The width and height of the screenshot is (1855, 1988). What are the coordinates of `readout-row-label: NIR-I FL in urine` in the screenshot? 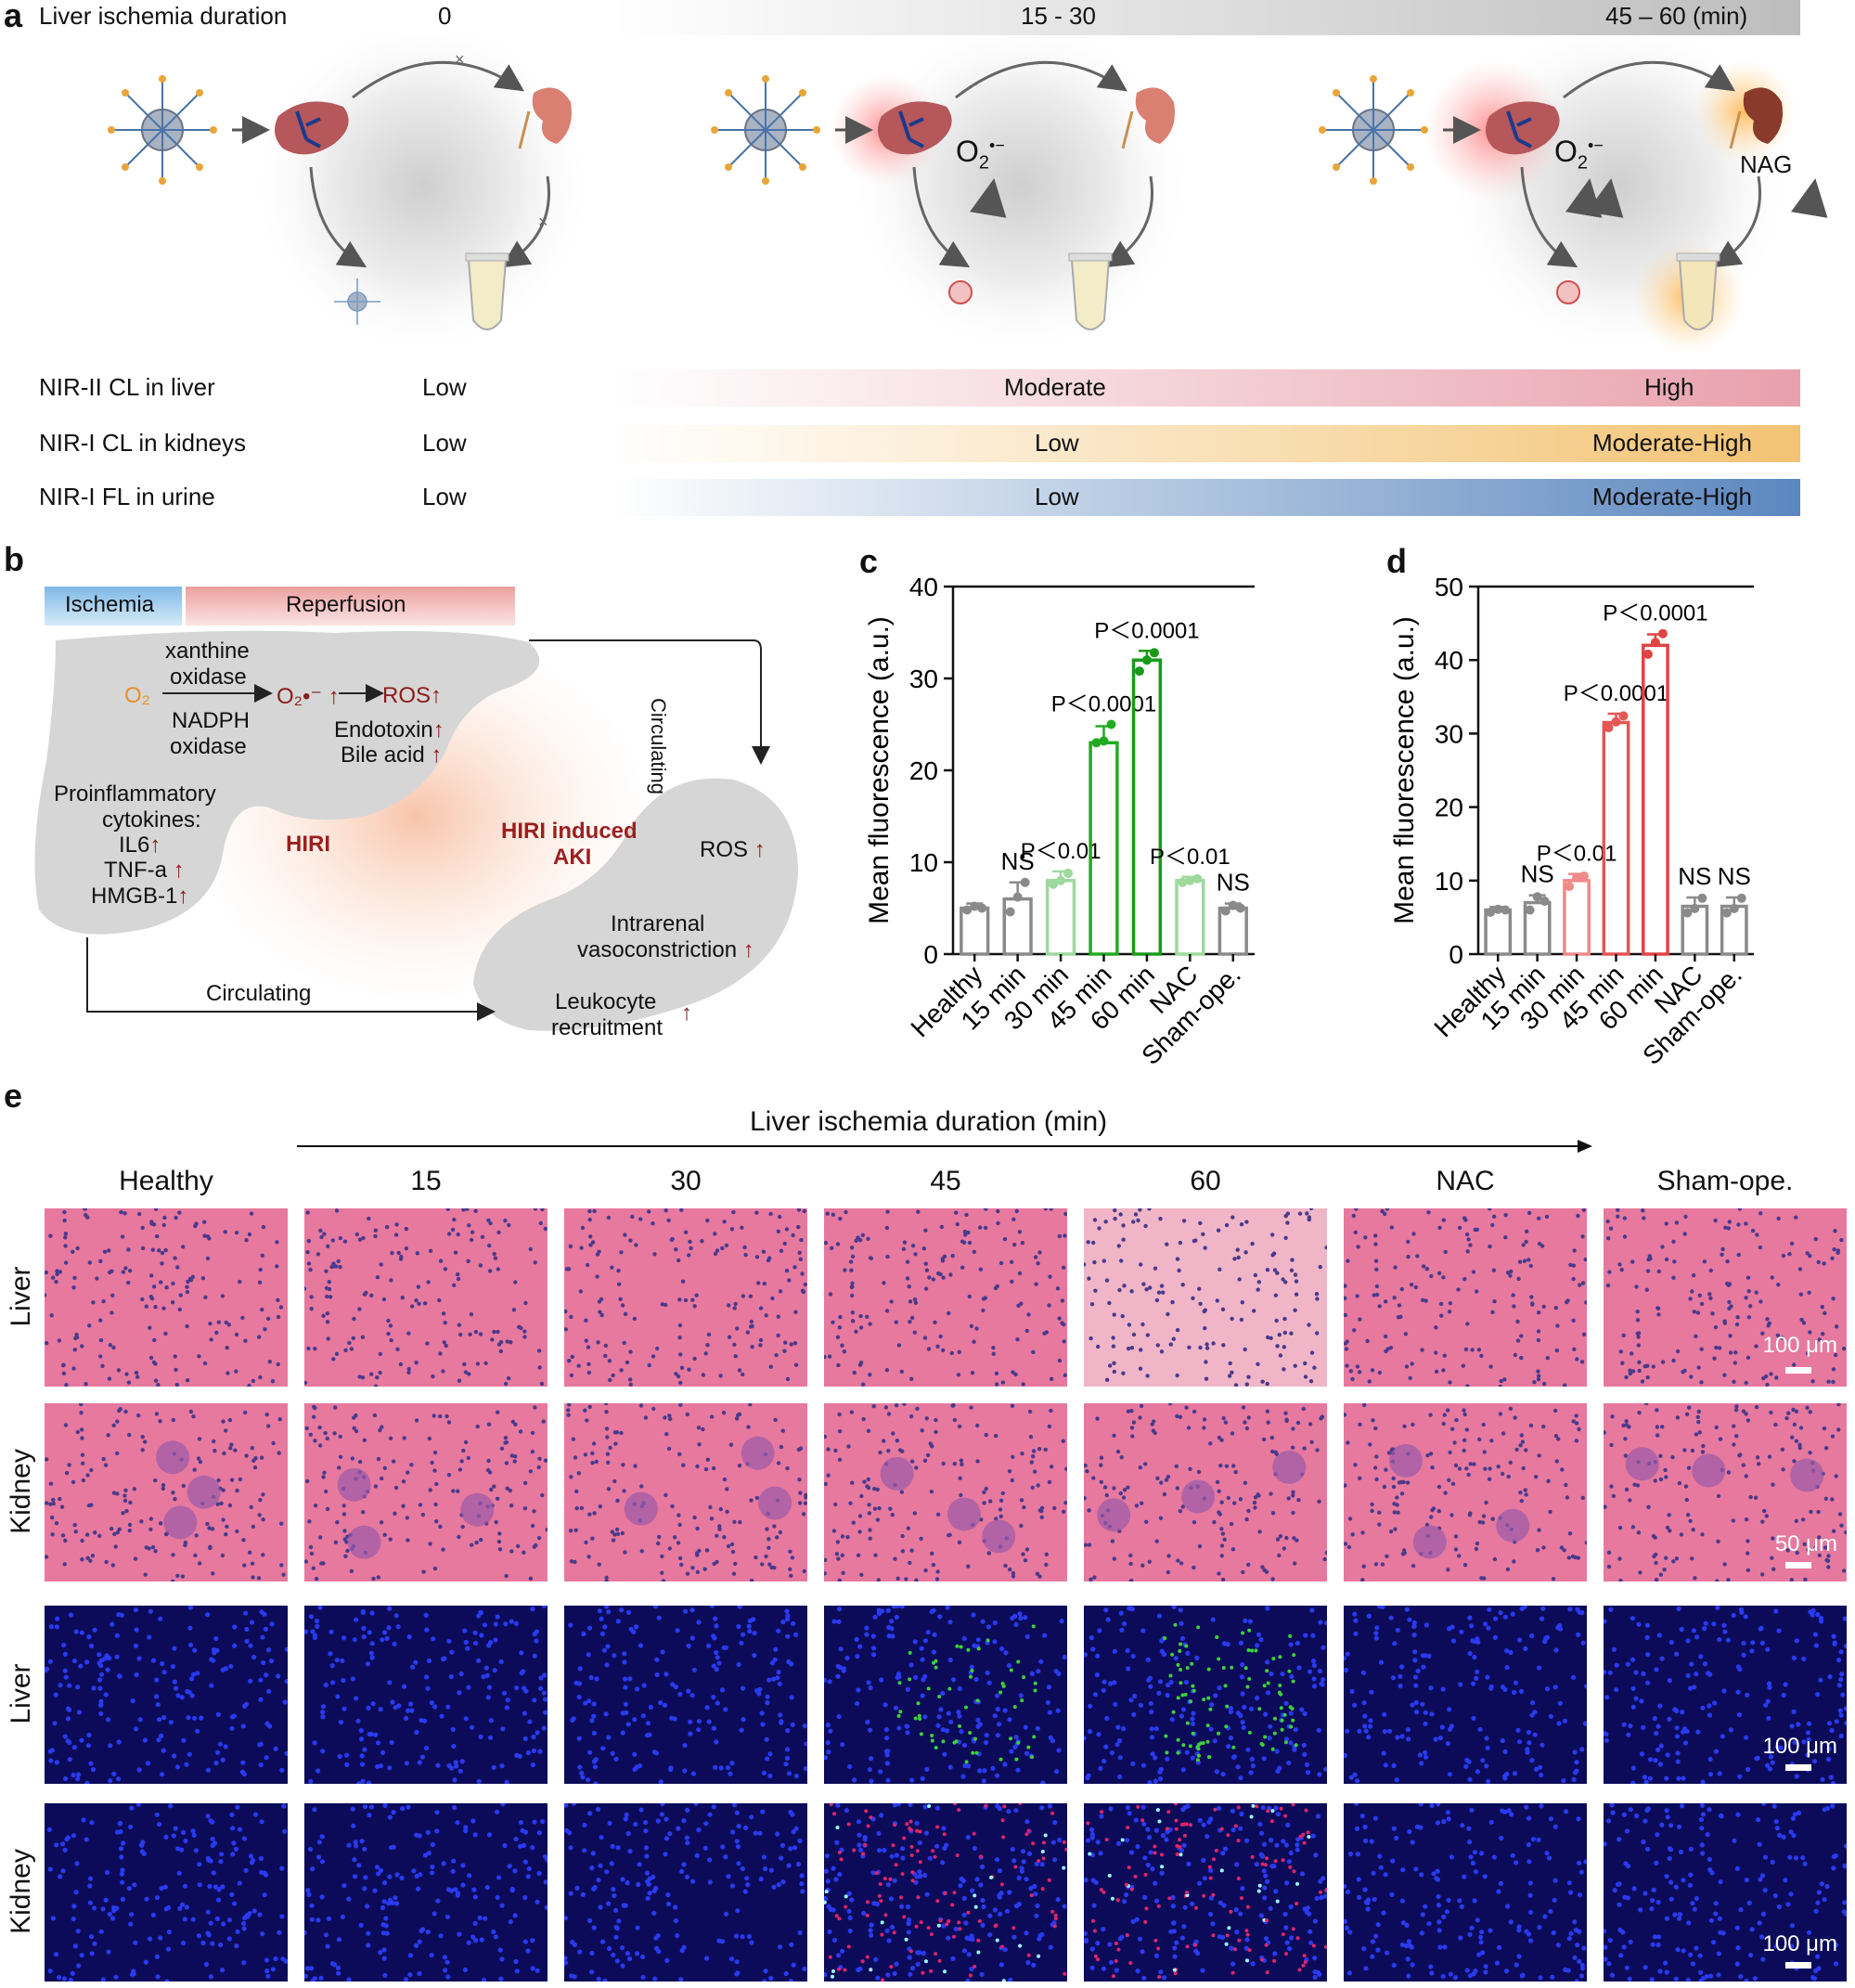 It's located at (127, 496).